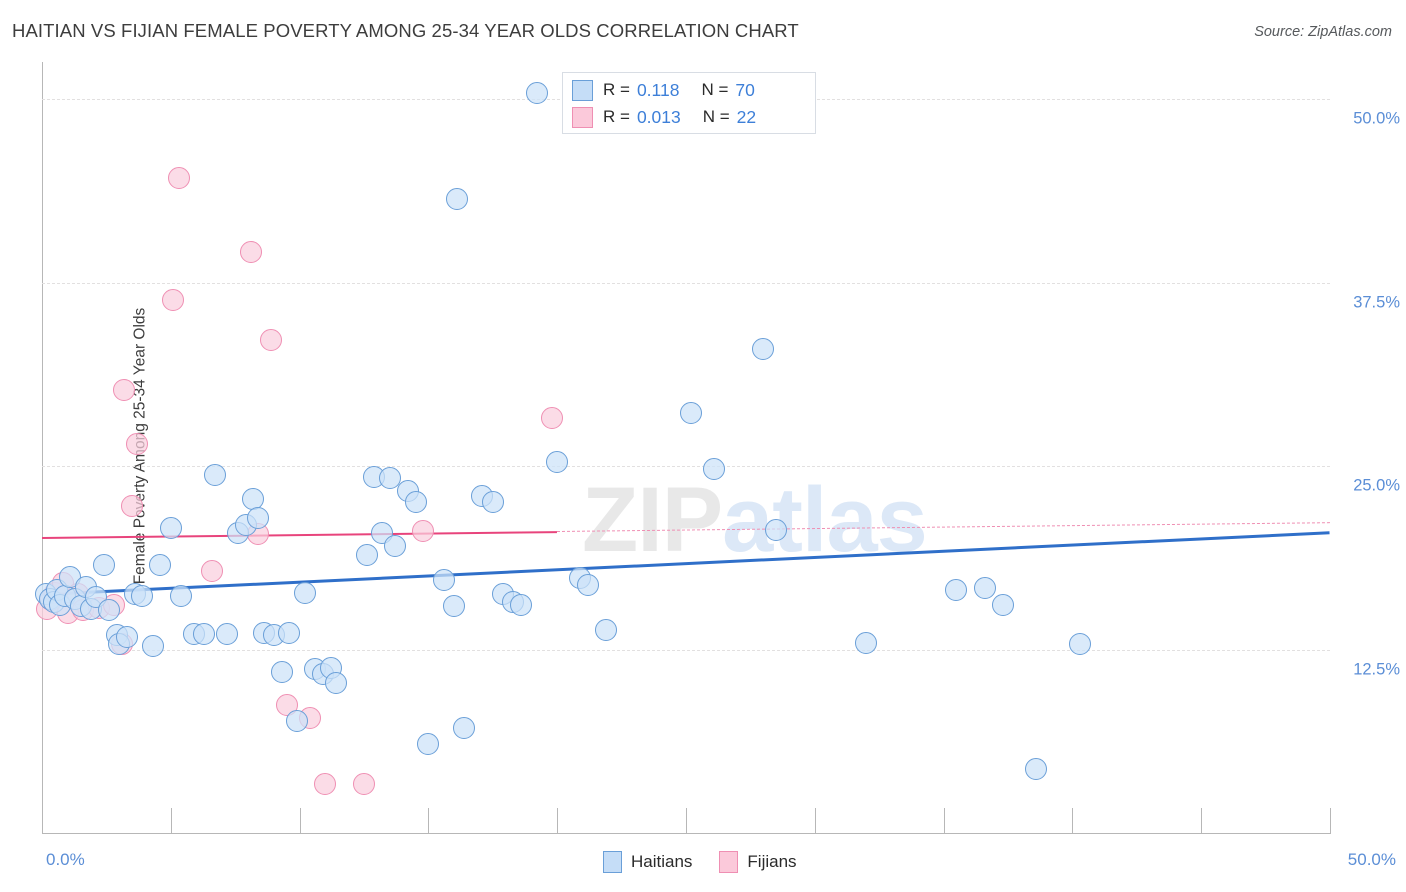 The height and width of the screenshot is (892, 1406). What do you see at coordinates (658, 116) in the screenshot?
I see `fijians-r-value: 0.013` at bounding box center [658, 116].